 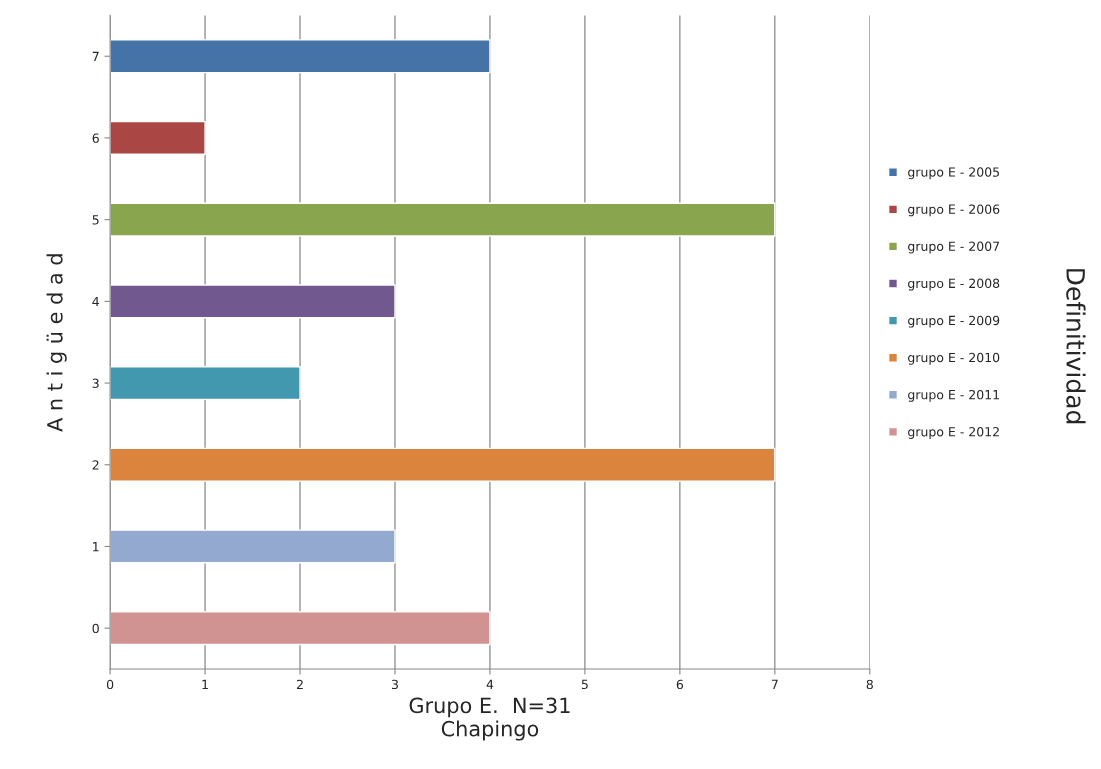 What do you see at coordinates (299, 684) in the screenshot?
I see `x-tick-label: 2` at bounding box center [299, 684].